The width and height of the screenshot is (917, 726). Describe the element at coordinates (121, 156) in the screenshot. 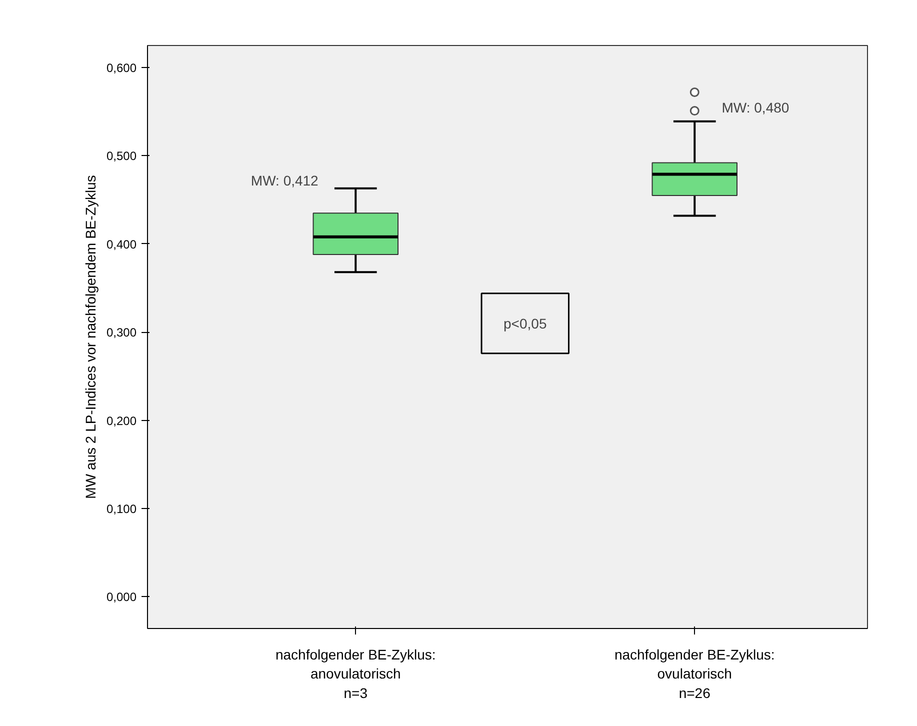

I see `y-tick-label: 0,500` at that location.